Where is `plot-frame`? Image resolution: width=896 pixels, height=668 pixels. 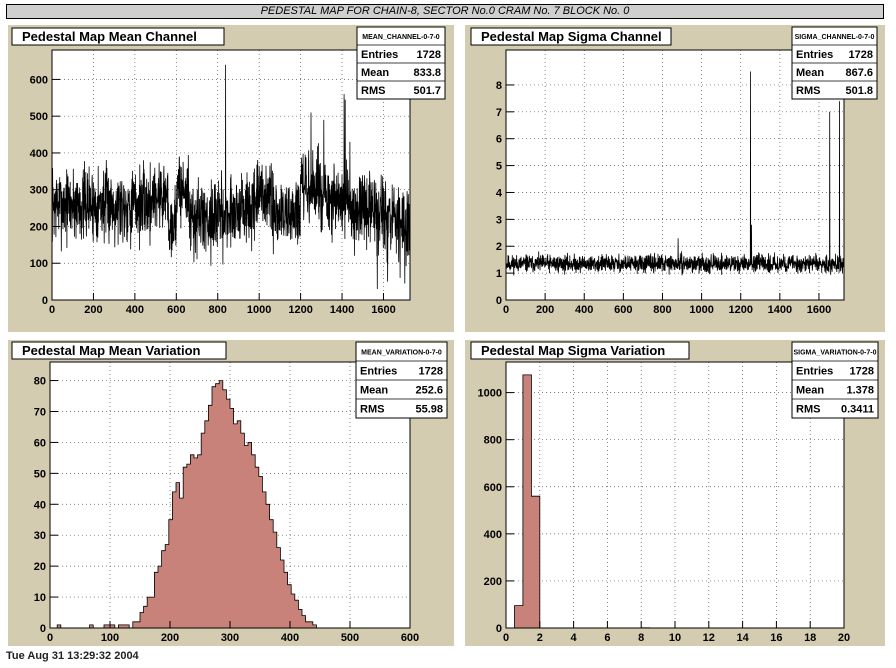
plot-frame is located at coordinates (675, 175).